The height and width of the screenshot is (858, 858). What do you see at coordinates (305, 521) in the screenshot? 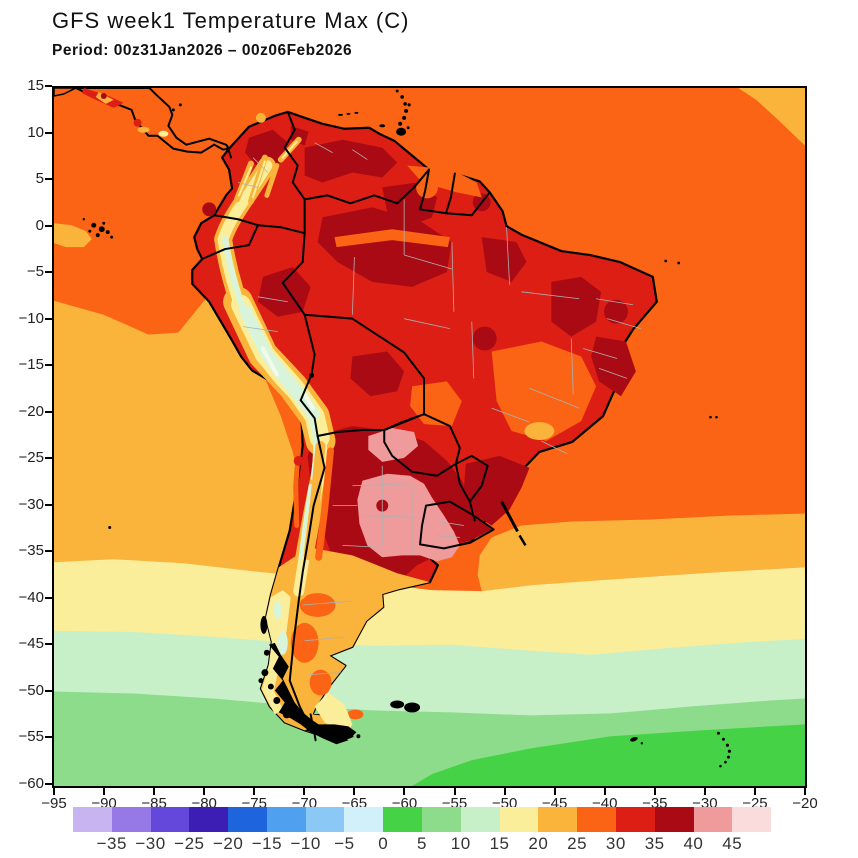
I see `chile-andes-mint` at bounding box center [305, 521].